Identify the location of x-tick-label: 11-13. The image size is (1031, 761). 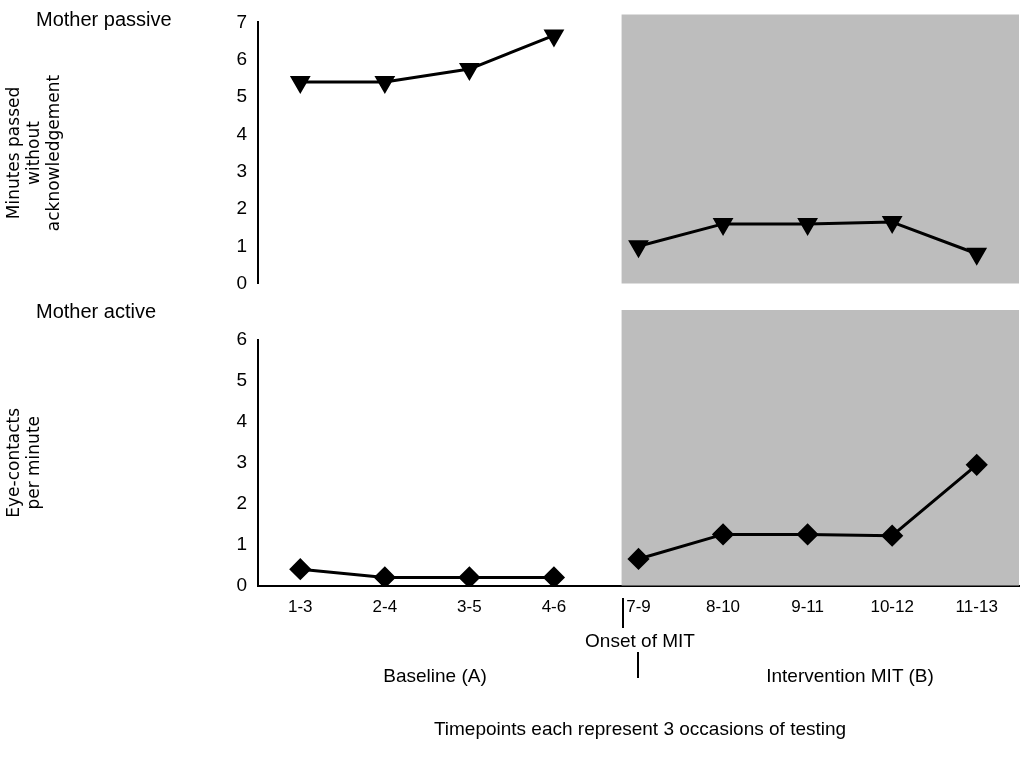
(976, 607).